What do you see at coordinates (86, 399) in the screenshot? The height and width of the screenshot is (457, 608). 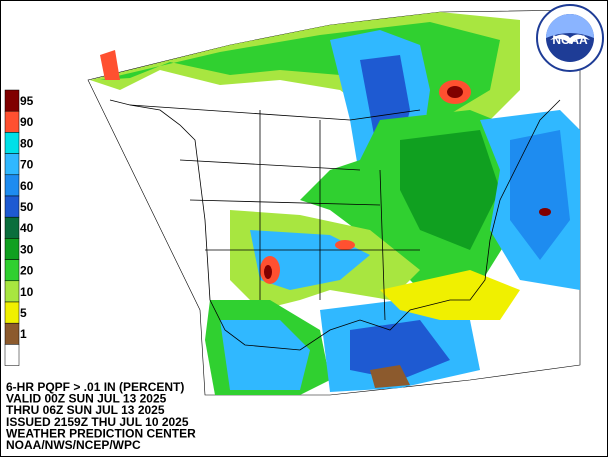 I see `footer-line: VALID 00Z SUN JUL 13 2025` at bounding box center [86, 399].